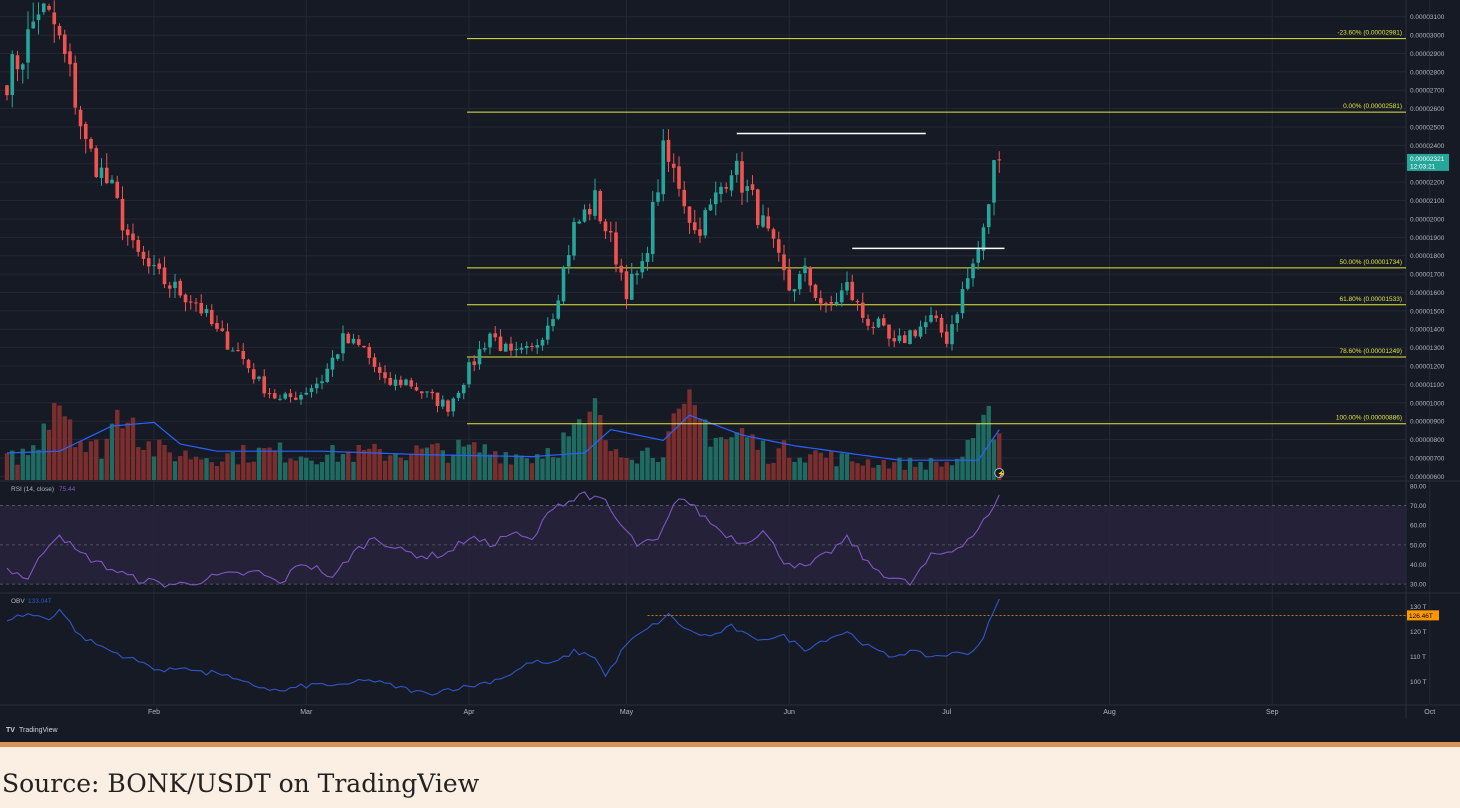  Describe the element at coordinates (1427, 458) in the screenshot. I see `price-axis-tick: 0.00000700` at that location.